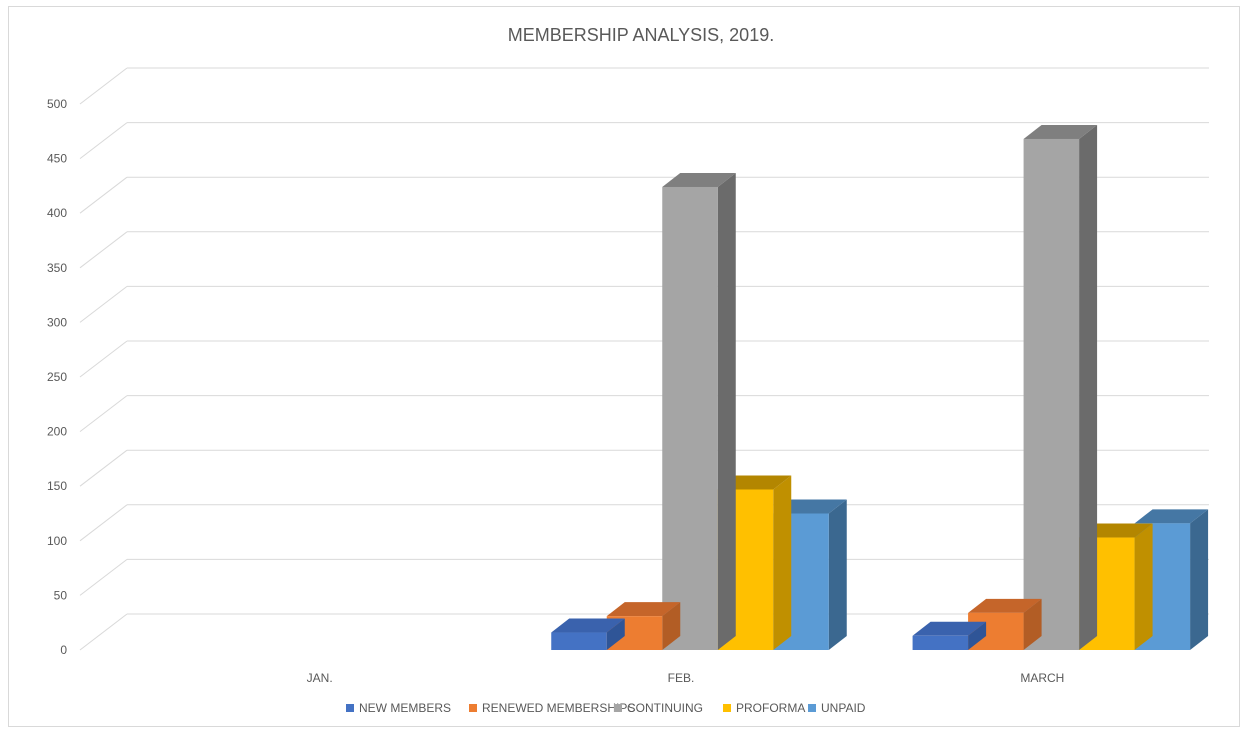 Image resolution: width=1248 pixels, height=733 pixels. What do you see at coordinates (665, 708) in the screenshot?
I see `legend-label: CONTINUING` at bounding box center [665, 708].